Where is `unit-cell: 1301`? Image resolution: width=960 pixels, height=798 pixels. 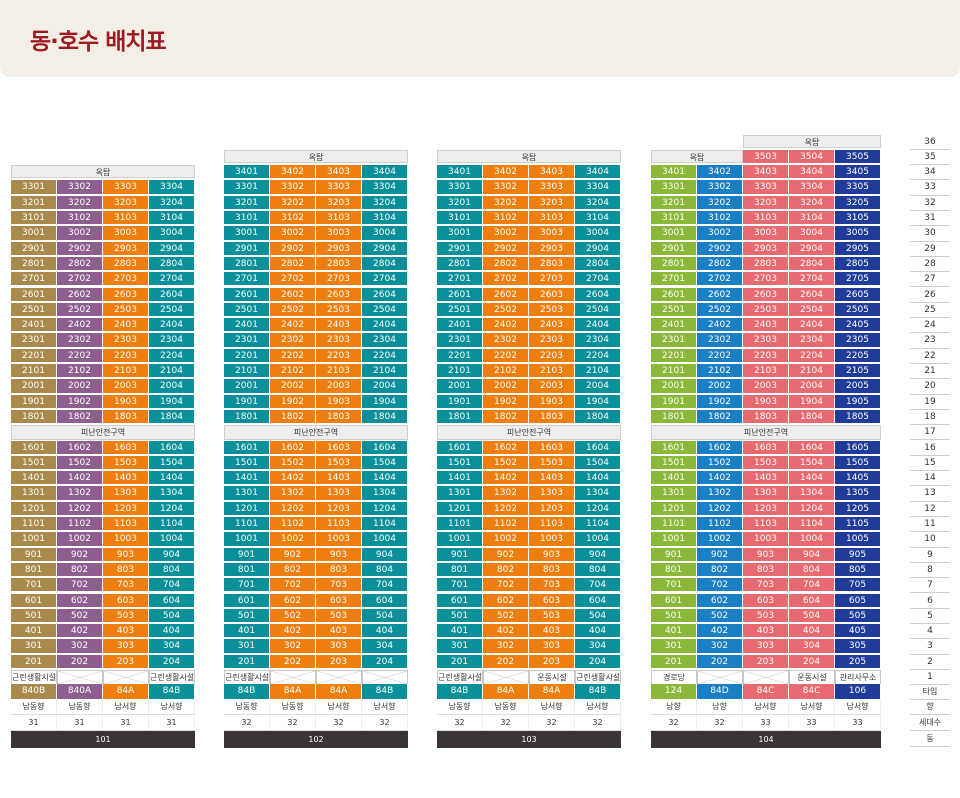
unit-cell: 1301 is located at coordinates (674, 493).